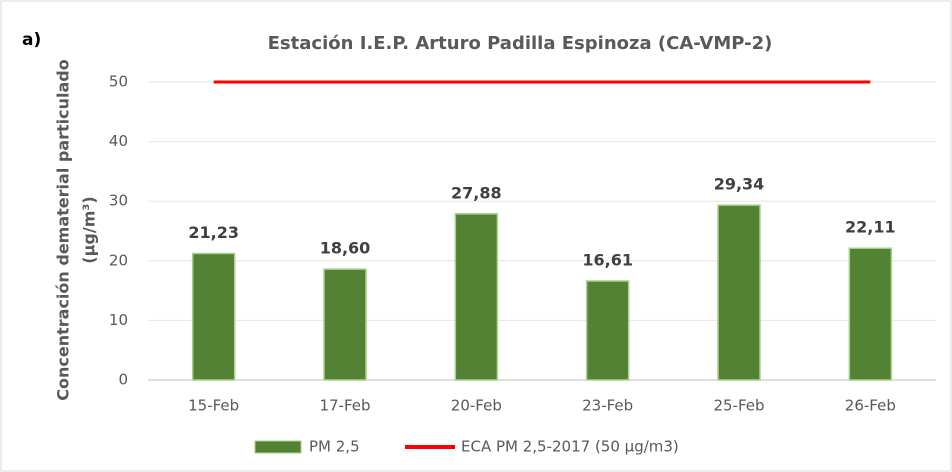 This screenshot has width=952, height=472. I want to click on legend-label: PM 2,5, so click(334, 447).